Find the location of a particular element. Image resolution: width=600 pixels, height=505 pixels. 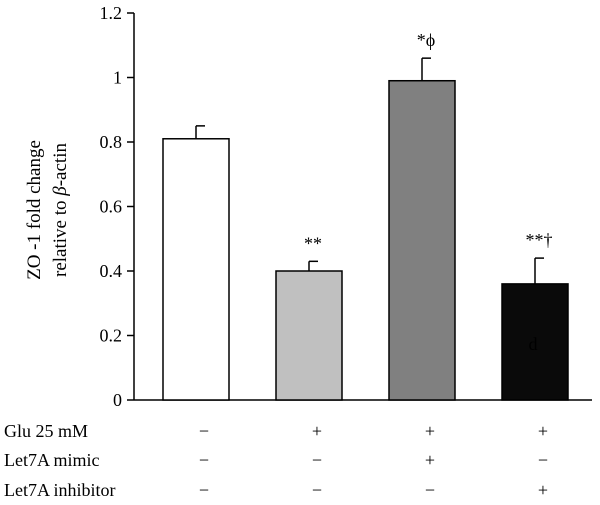

condition-label: Let7A inhibitor is located at coordinates (60, 490).